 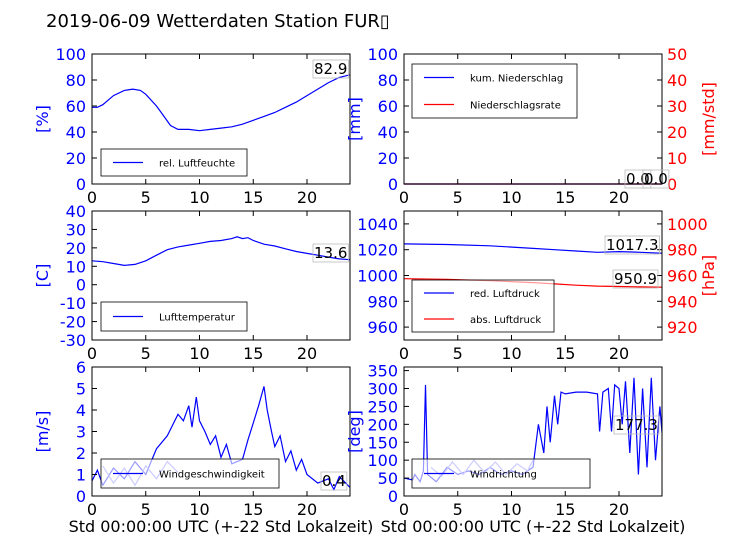 What do you see at coordinates (42, 276) in the screenshot?
I see `y-axis-label: [C]` at bounding box center [42, 276].